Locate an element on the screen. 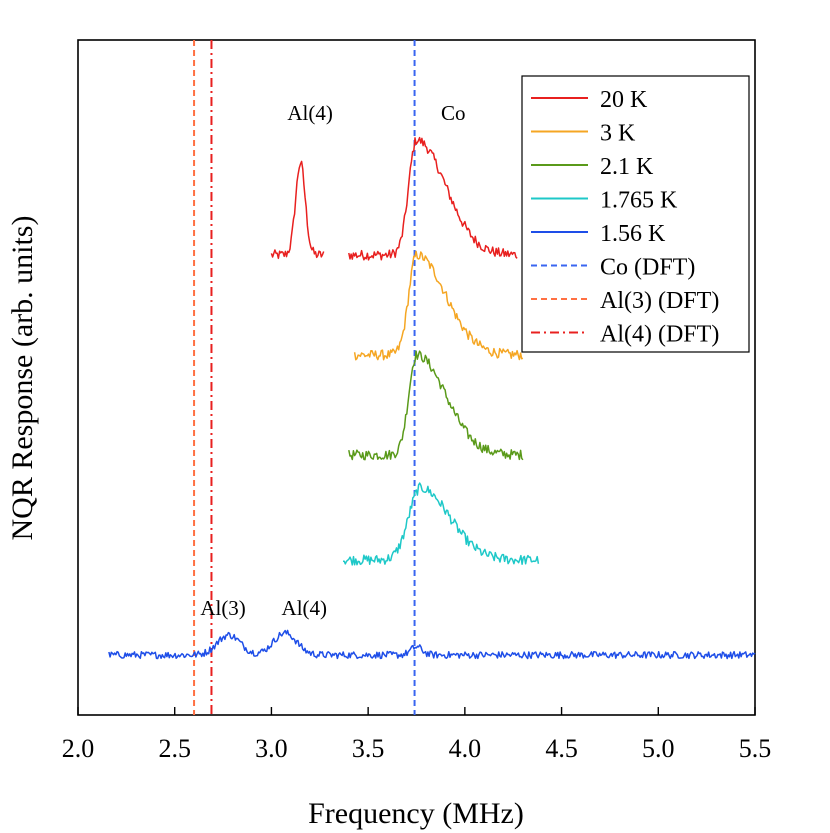 The image size is (830, 833). x-tick-label-1: 2.5 is located at coordinates (174, 748).